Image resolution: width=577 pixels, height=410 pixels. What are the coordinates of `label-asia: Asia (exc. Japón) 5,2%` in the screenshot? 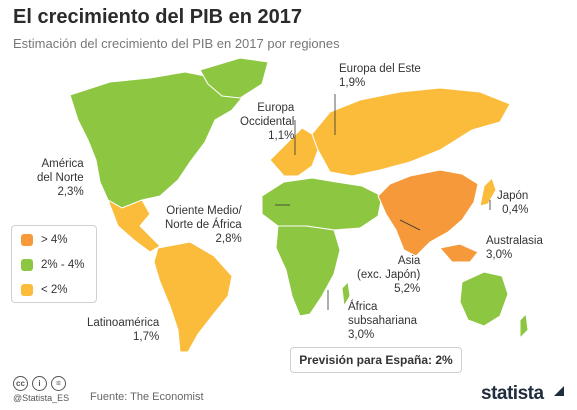 It's located at (388, 275).